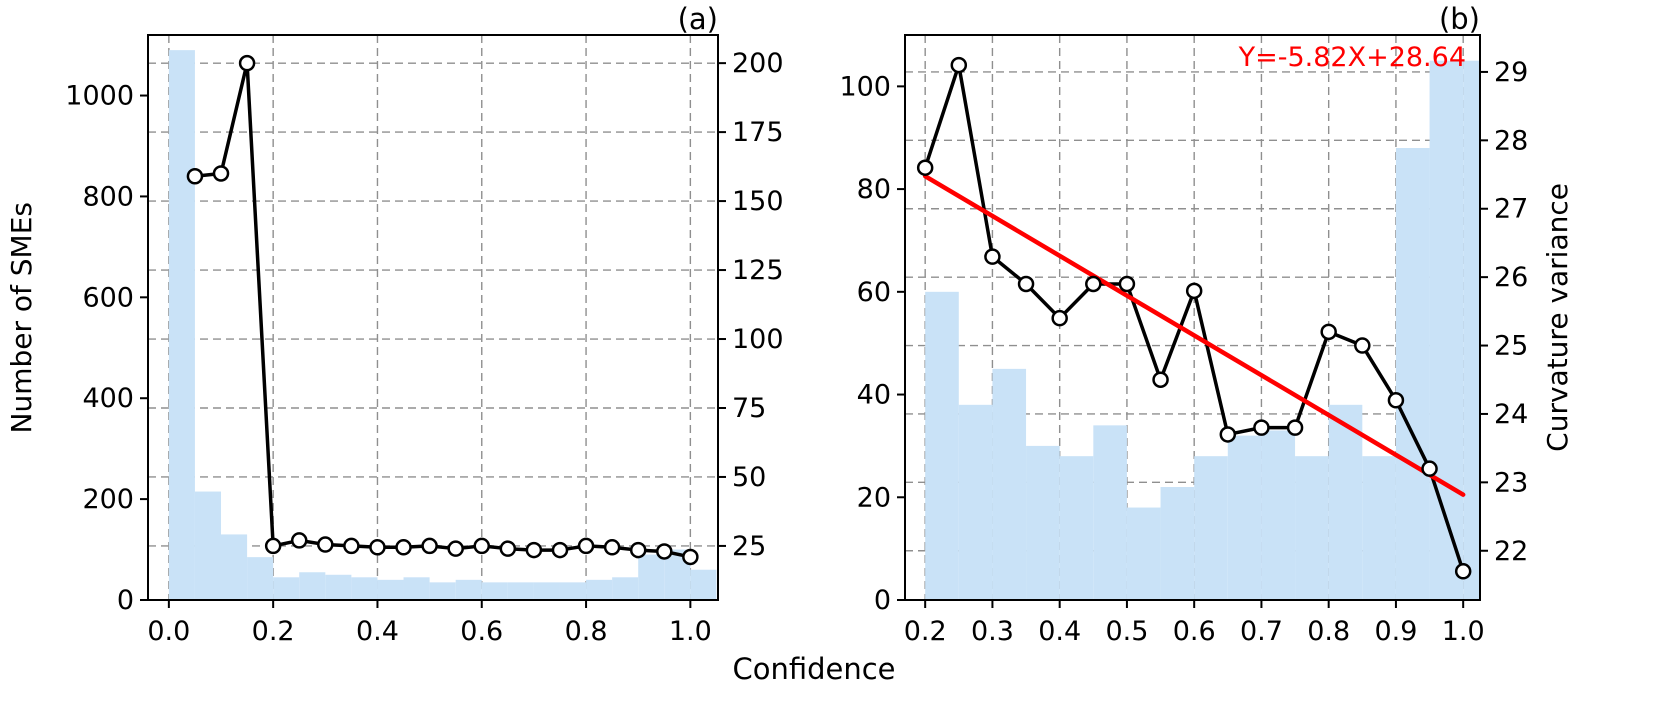  What do you see at coordinates (1511, 140) in the screenshot?
I see `right-y-tick-label: 28` at bounding box center [1511, 140].